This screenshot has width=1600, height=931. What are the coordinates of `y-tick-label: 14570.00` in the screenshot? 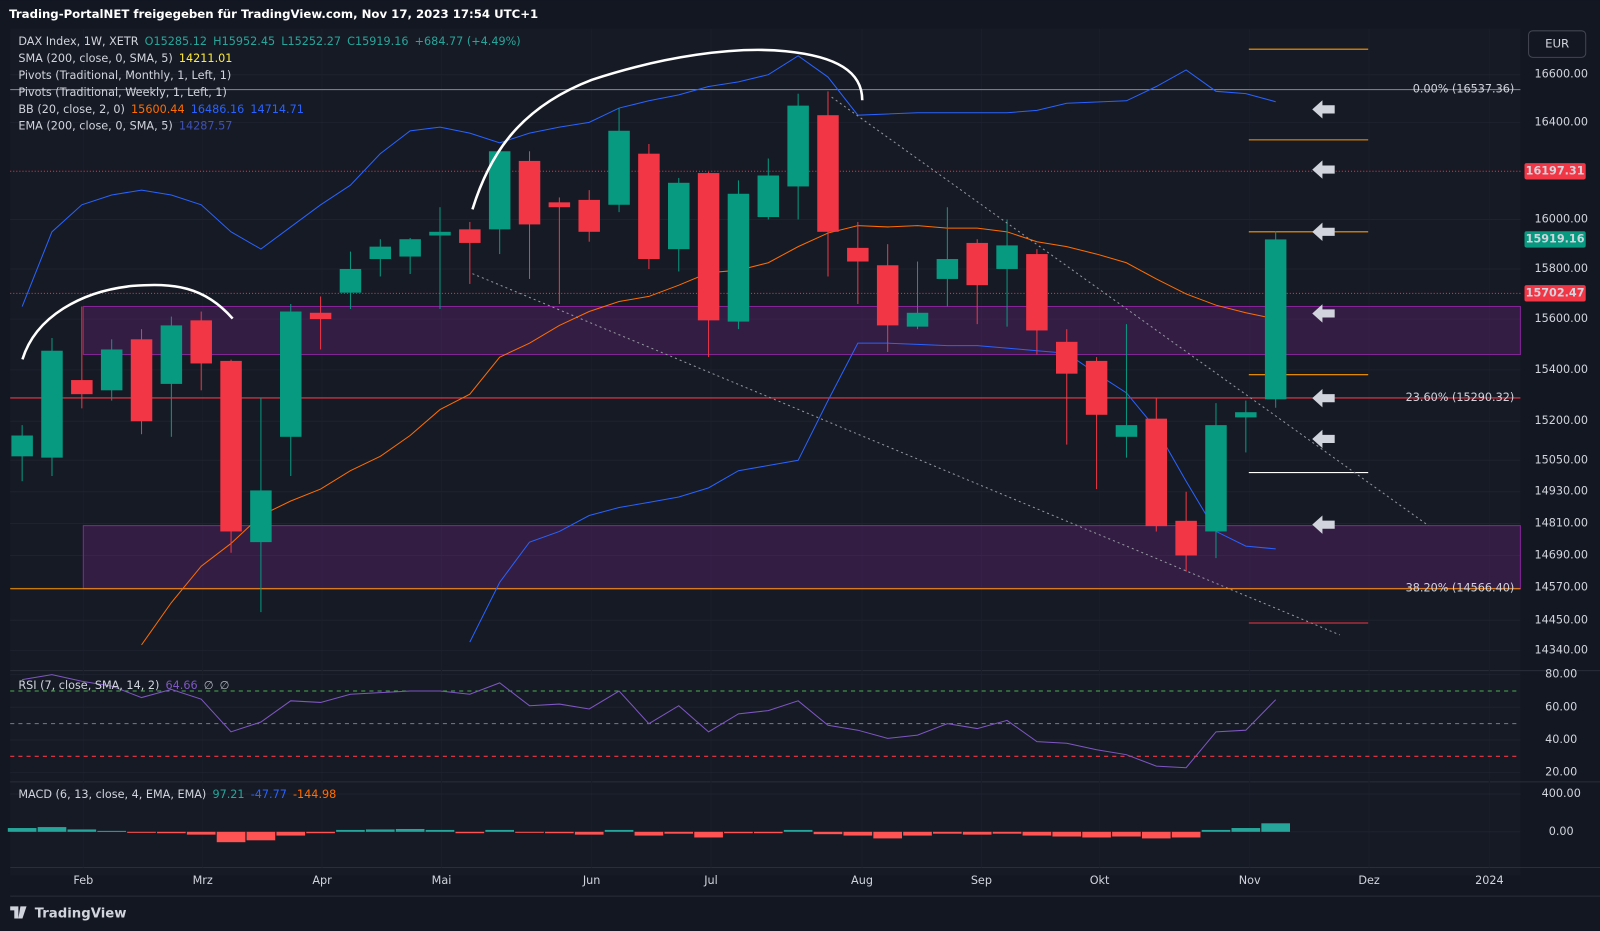 It's located at (1561, 587).